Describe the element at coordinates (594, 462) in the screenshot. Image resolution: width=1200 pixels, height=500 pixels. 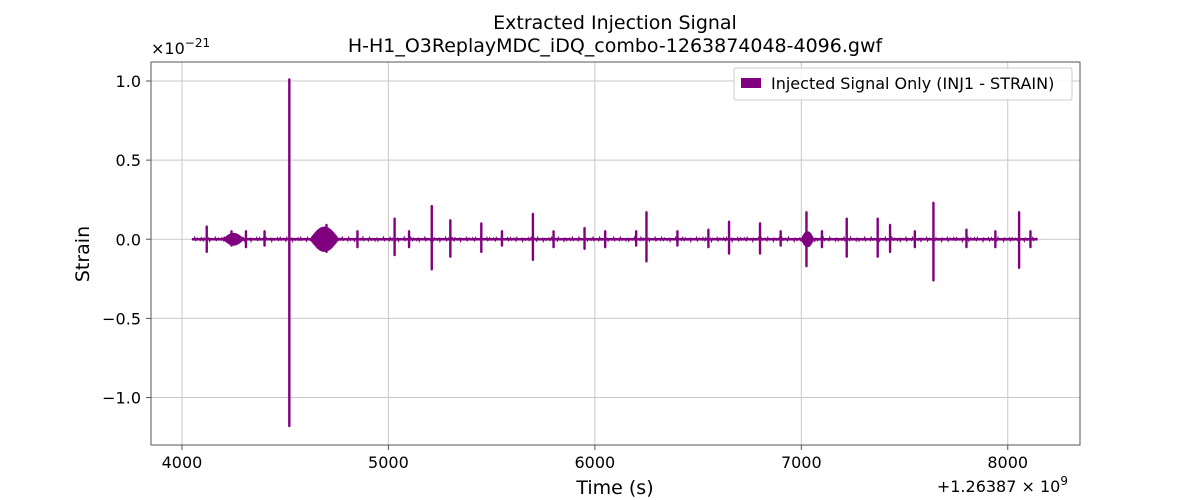
I see `x-tick-label: 6000` at that location.